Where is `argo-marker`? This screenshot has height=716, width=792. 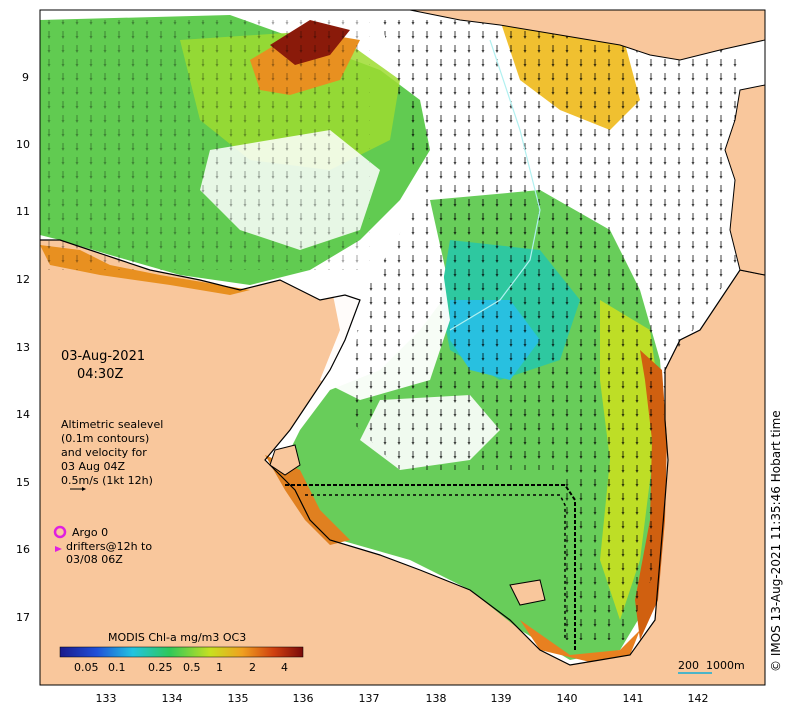
argo-marker is located at coordinates (60, 532).